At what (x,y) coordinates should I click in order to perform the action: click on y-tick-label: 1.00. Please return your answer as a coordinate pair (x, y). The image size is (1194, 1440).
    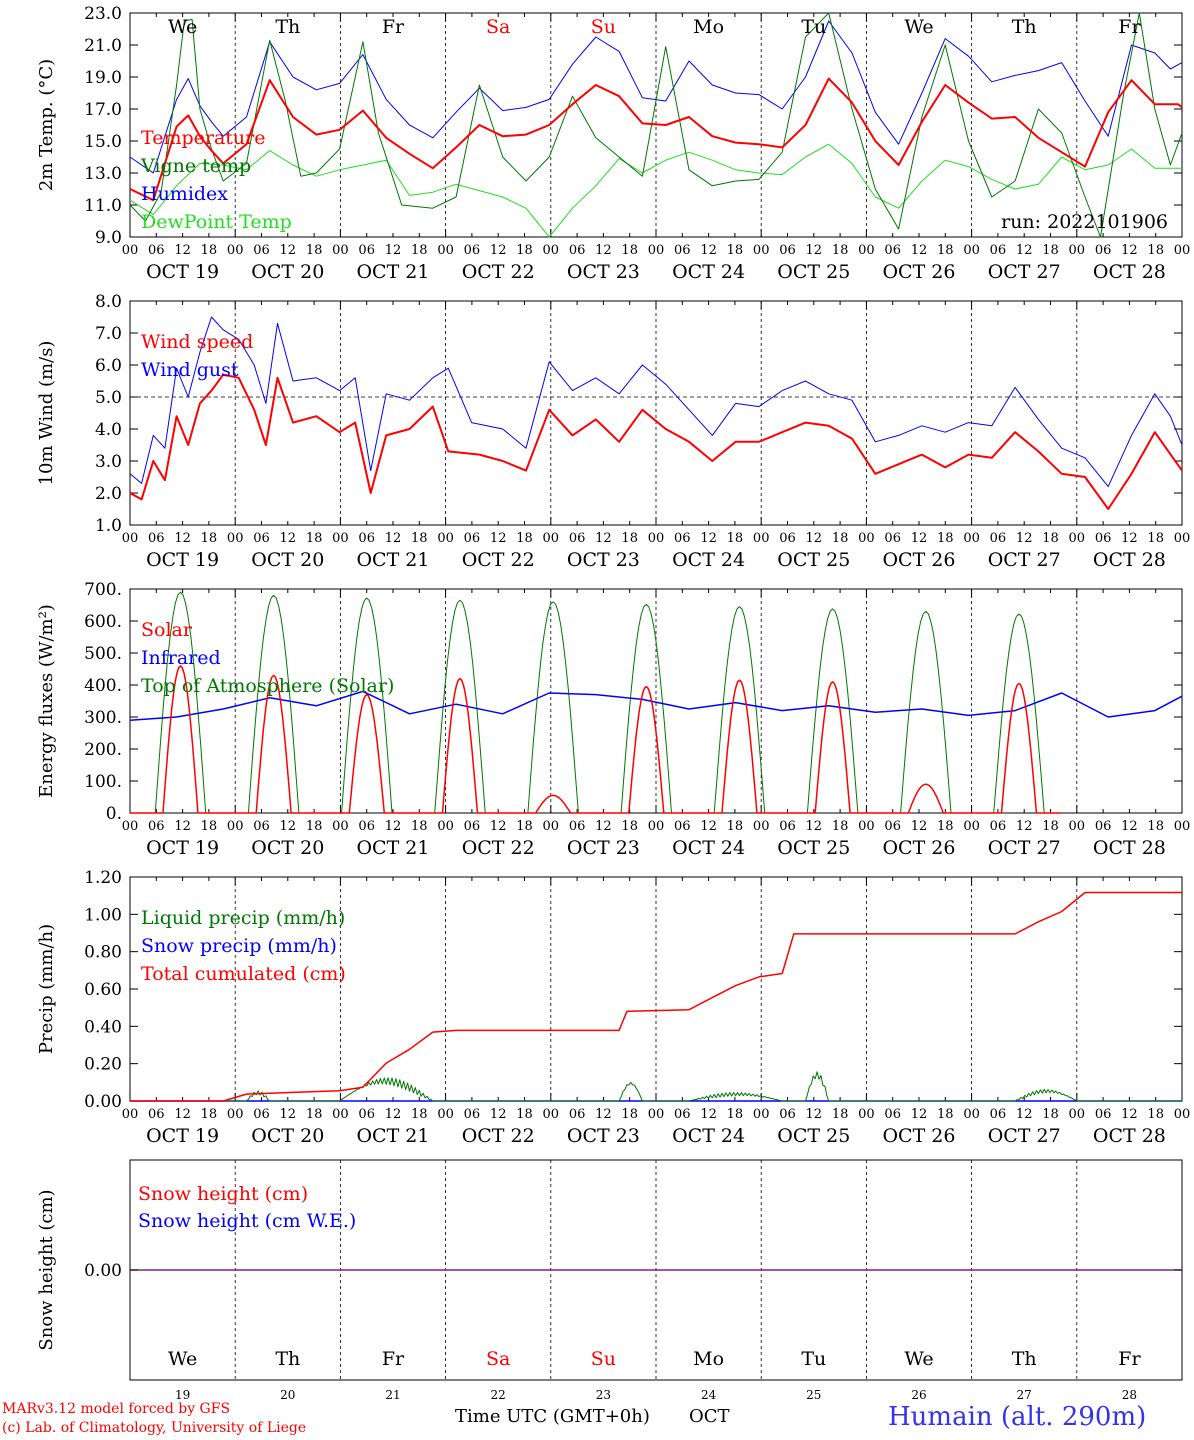
    Looking at the image, I should click on (103, 915).